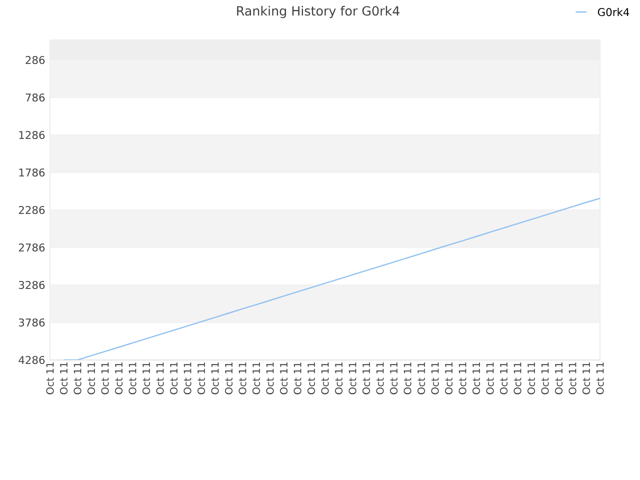 The image size is (640, 480). I want to click on y-tick-label: 786, so click(35, 97).